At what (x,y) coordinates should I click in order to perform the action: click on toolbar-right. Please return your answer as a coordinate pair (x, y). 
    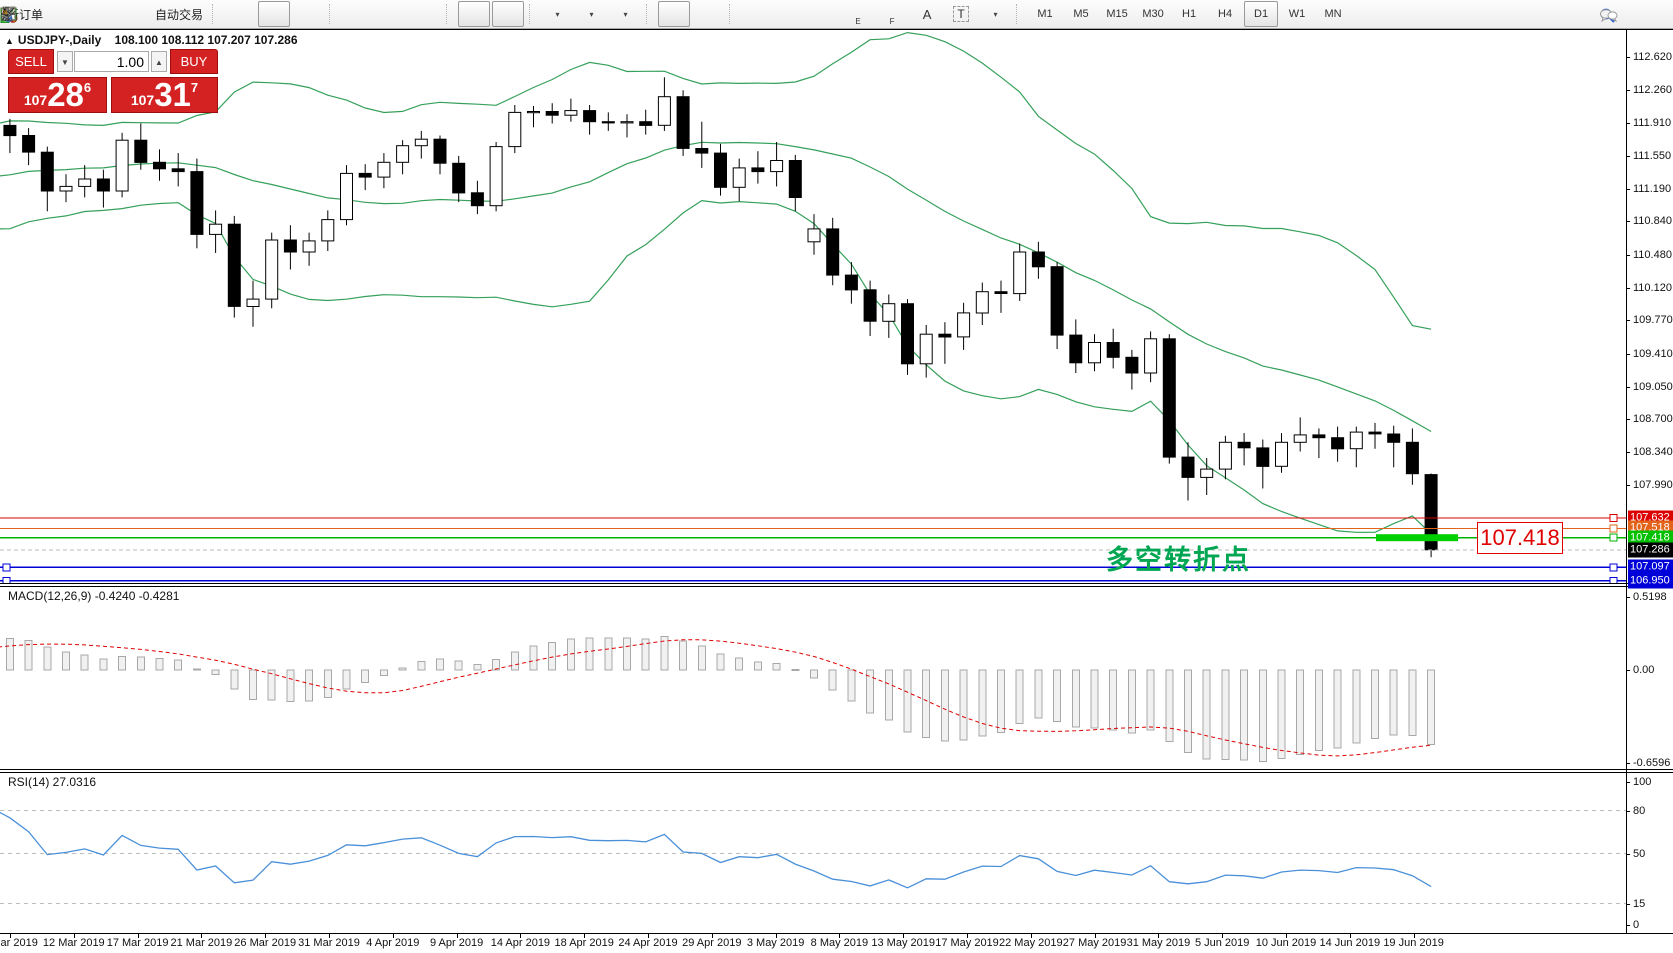
    Looking at the image, I should click on (1633, 15).